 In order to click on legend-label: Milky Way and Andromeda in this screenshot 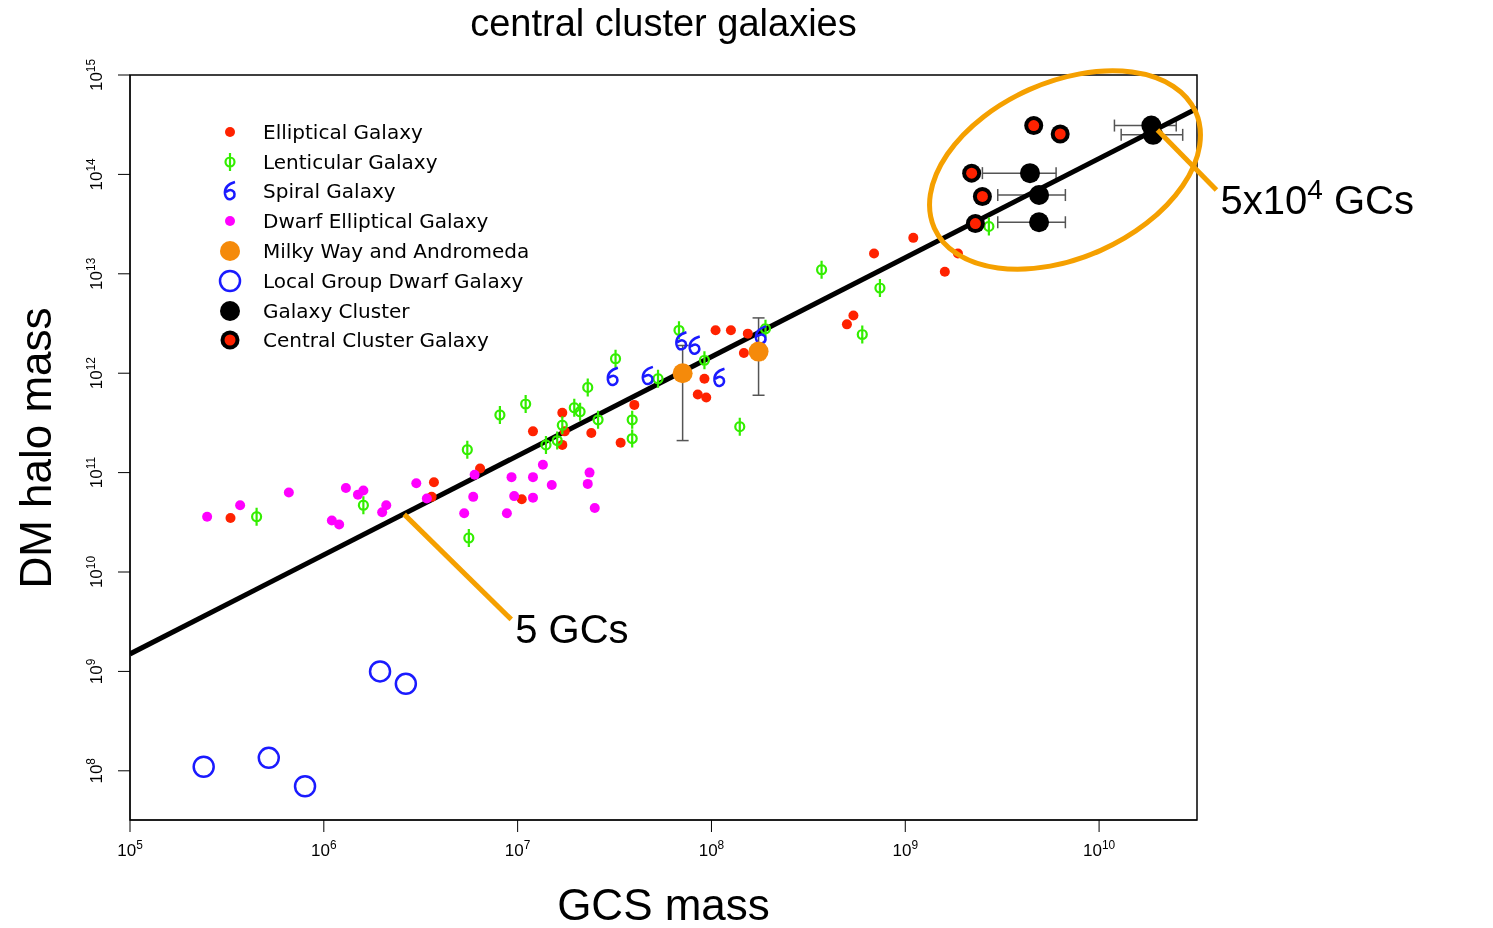, I will do `click(396, 251)`.